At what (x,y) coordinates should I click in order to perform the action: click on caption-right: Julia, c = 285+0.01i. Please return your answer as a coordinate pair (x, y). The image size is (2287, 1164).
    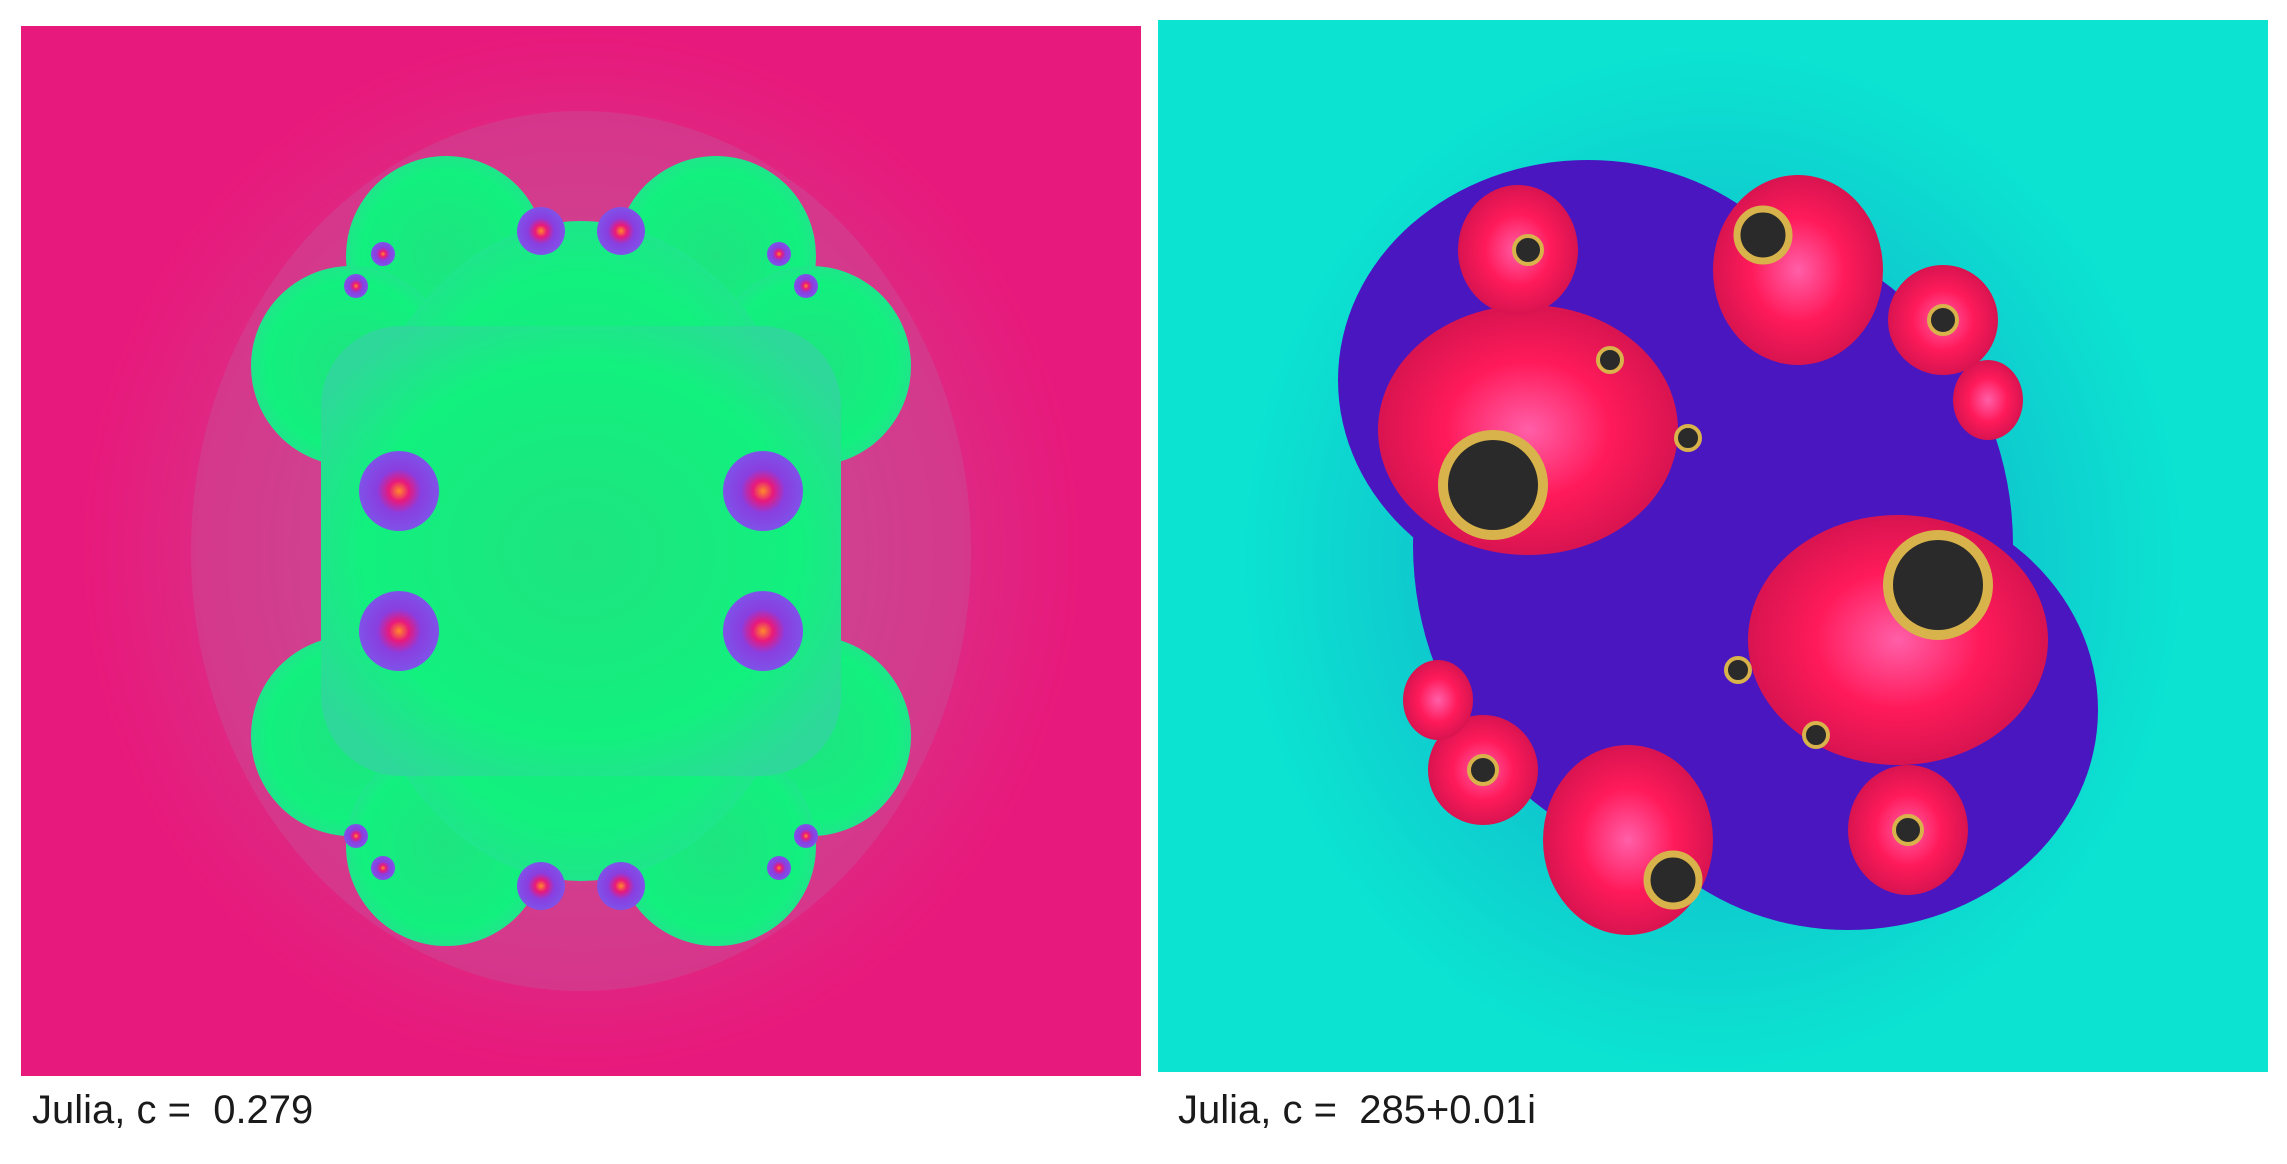
    Looking at the image, I should click on (1357, 1110).